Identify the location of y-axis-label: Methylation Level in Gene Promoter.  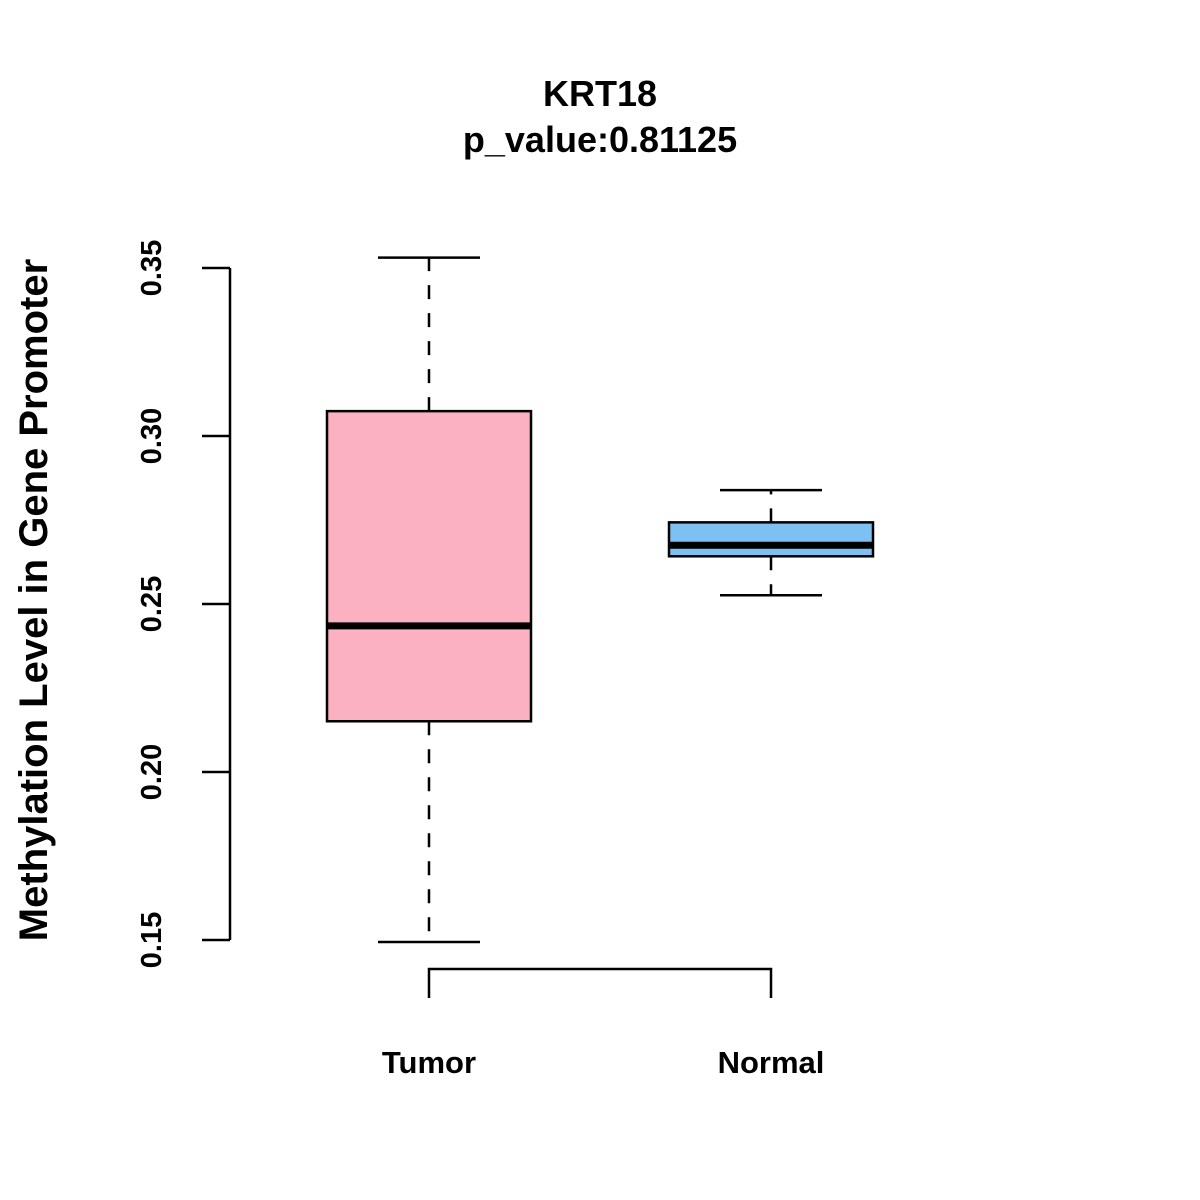
(34, 600).